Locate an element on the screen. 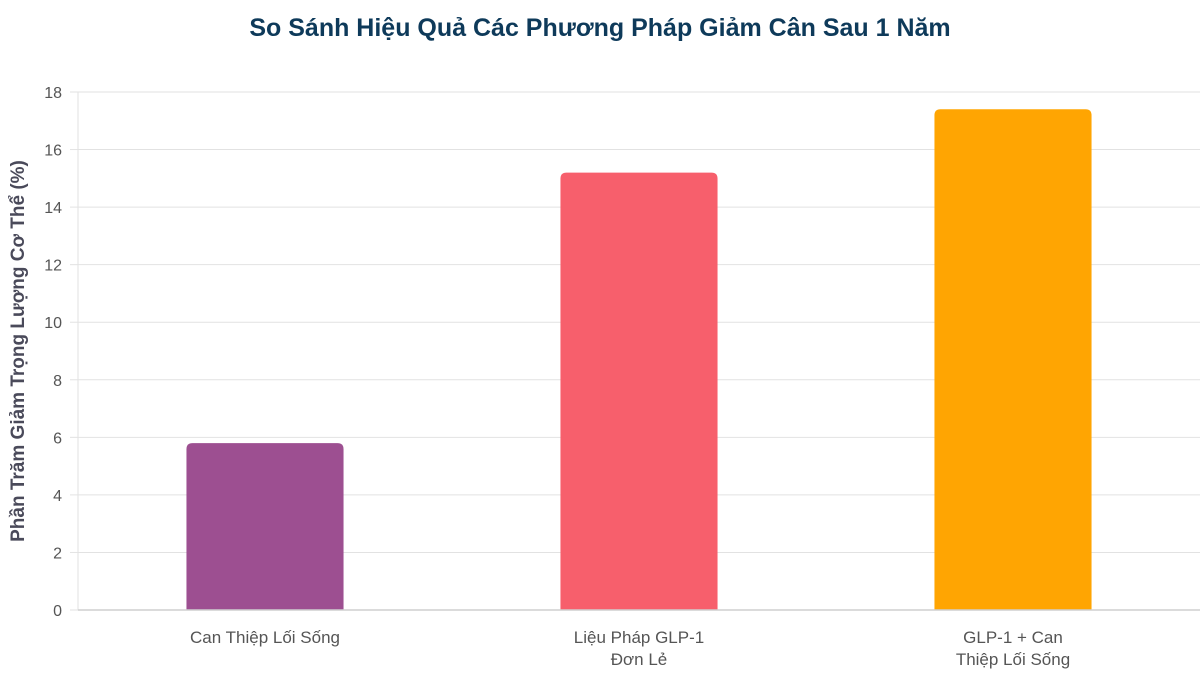 This screenshot has height=675, width=1200. y-tick-label: 16 is located at coordinates (53, 151).